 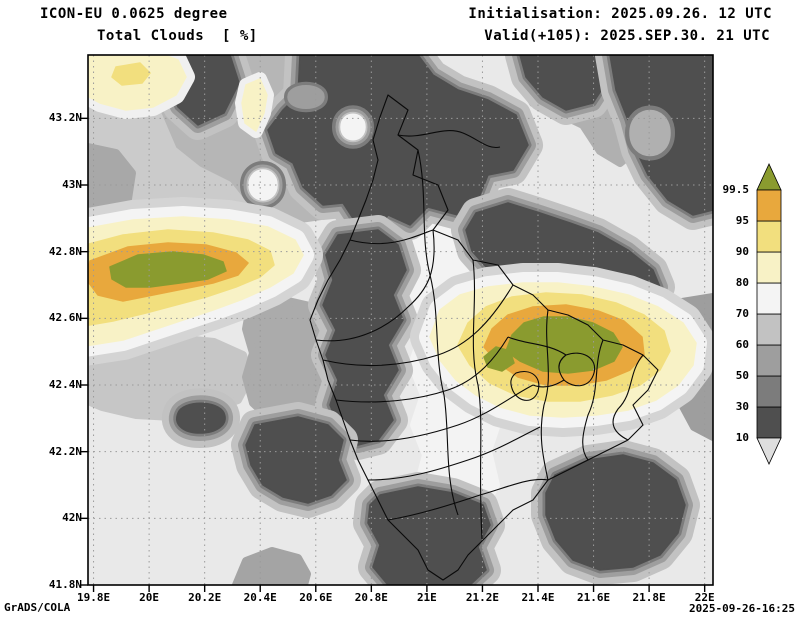 What do you see at coordinates (260, 597) in the screenshot?
I see `x-tick-label: 20.4E` at bounding box center [260, 597].